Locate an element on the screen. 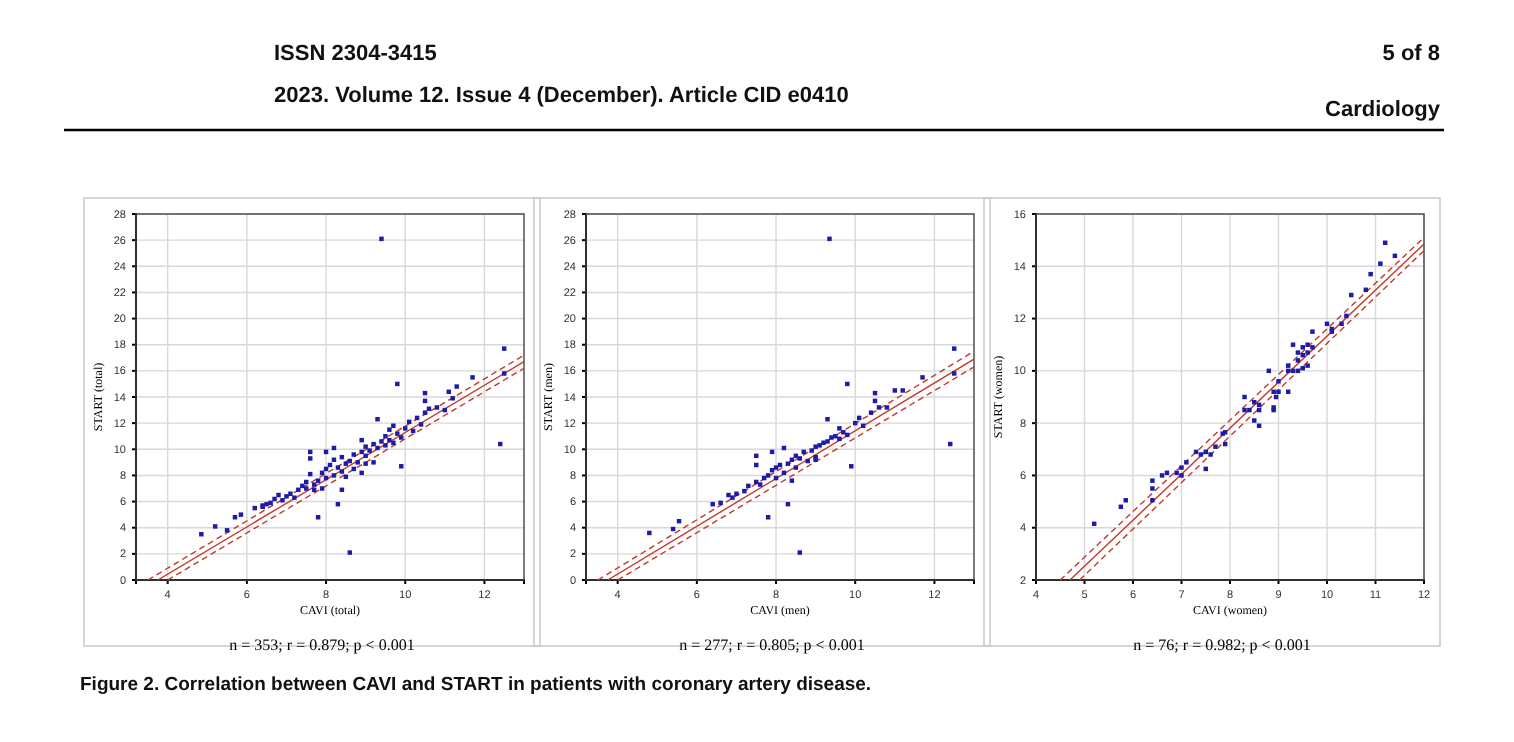 The image size is (1514, 742). caption: Figure 2. Correlation between CAVI and START in patients with coronary artery disease. is located at coordinates (476, 685).